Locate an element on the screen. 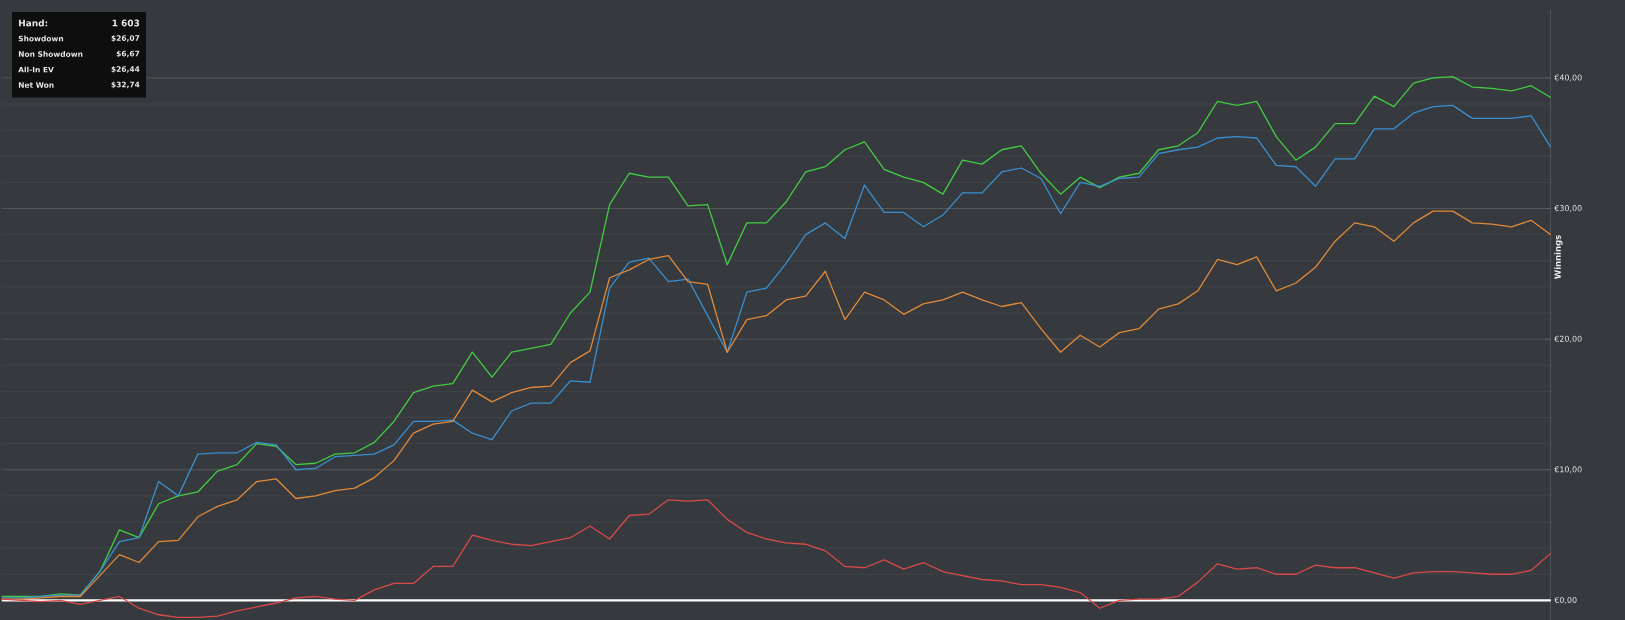 This screenshot has width=1625, height=620. annotation: Hand: is located at coordinates (33, 23).